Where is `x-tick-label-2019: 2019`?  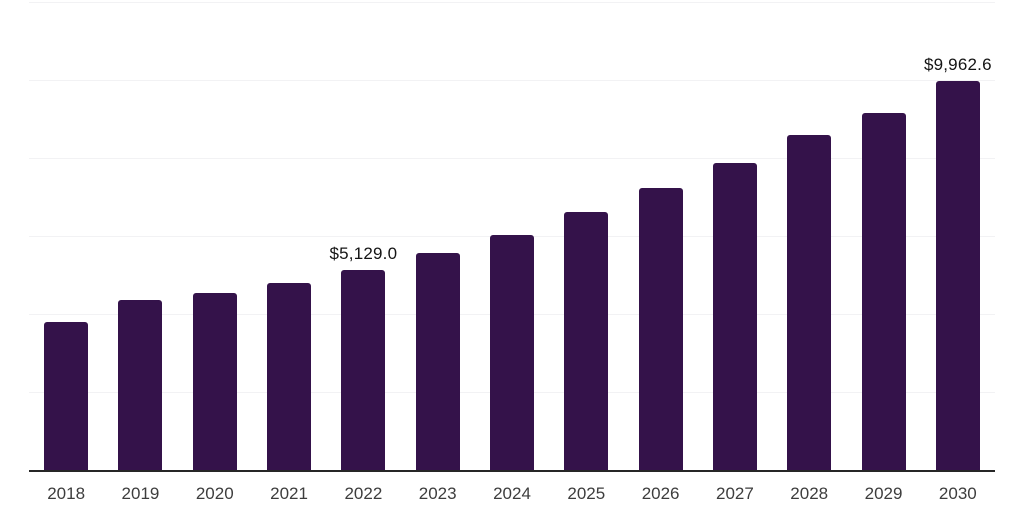 x-tick-label-2019: 2019 is located at coordinates (140, 493).